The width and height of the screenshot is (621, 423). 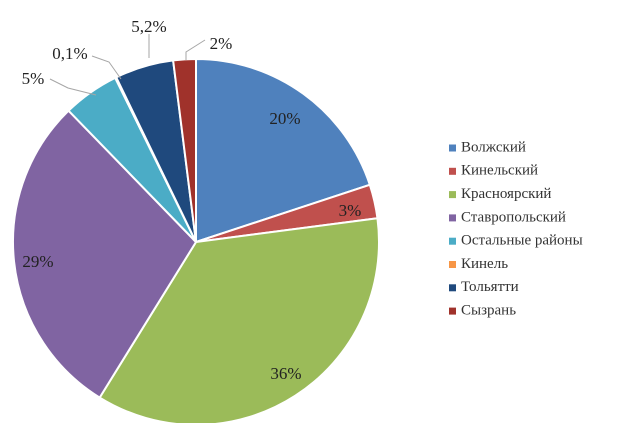 I want to click on legend-item: Кинель, so click(x=478, y=264).